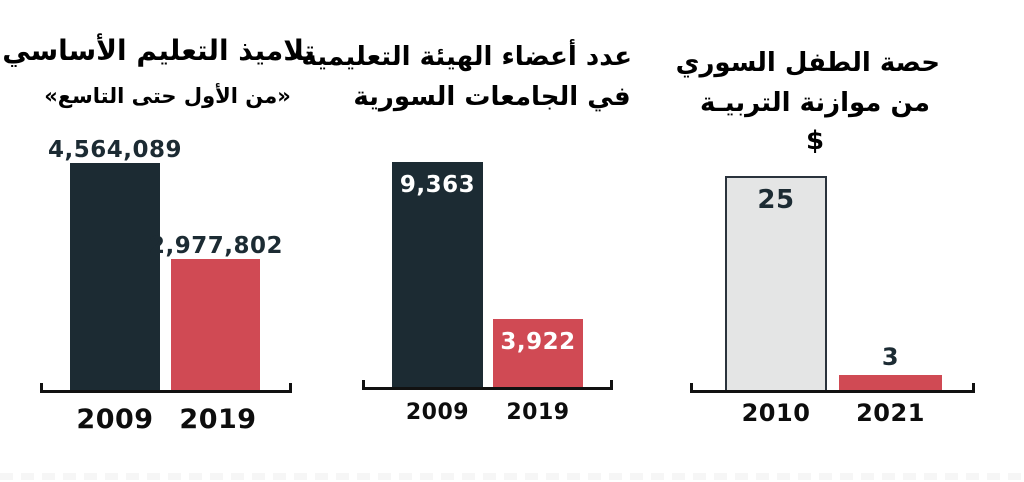 The width and height of the screenshot is (1024, 482). I want to click on chart1-year-2009: 2009, so click(115, 419).